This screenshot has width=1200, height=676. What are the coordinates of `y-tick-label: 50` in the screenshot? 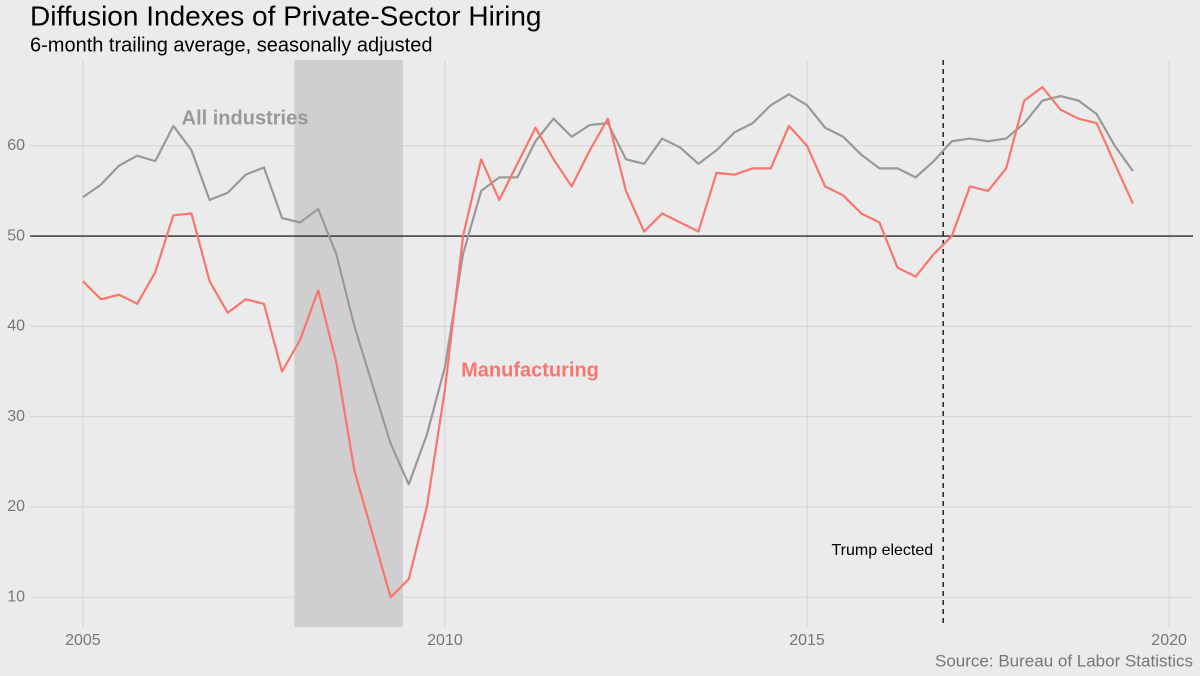 It's located at (16, 235).